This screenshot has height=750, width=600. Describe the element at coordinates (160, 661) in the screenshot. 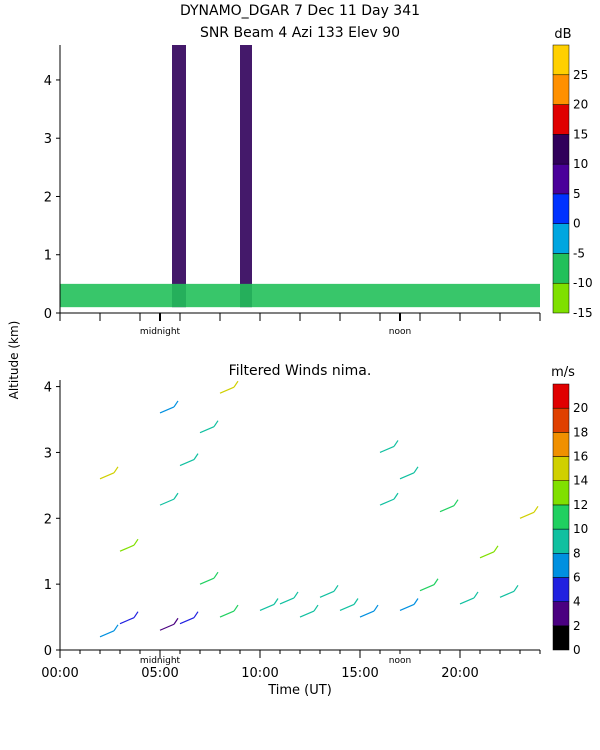

I see `winds-marker-label: midnight` at that location.